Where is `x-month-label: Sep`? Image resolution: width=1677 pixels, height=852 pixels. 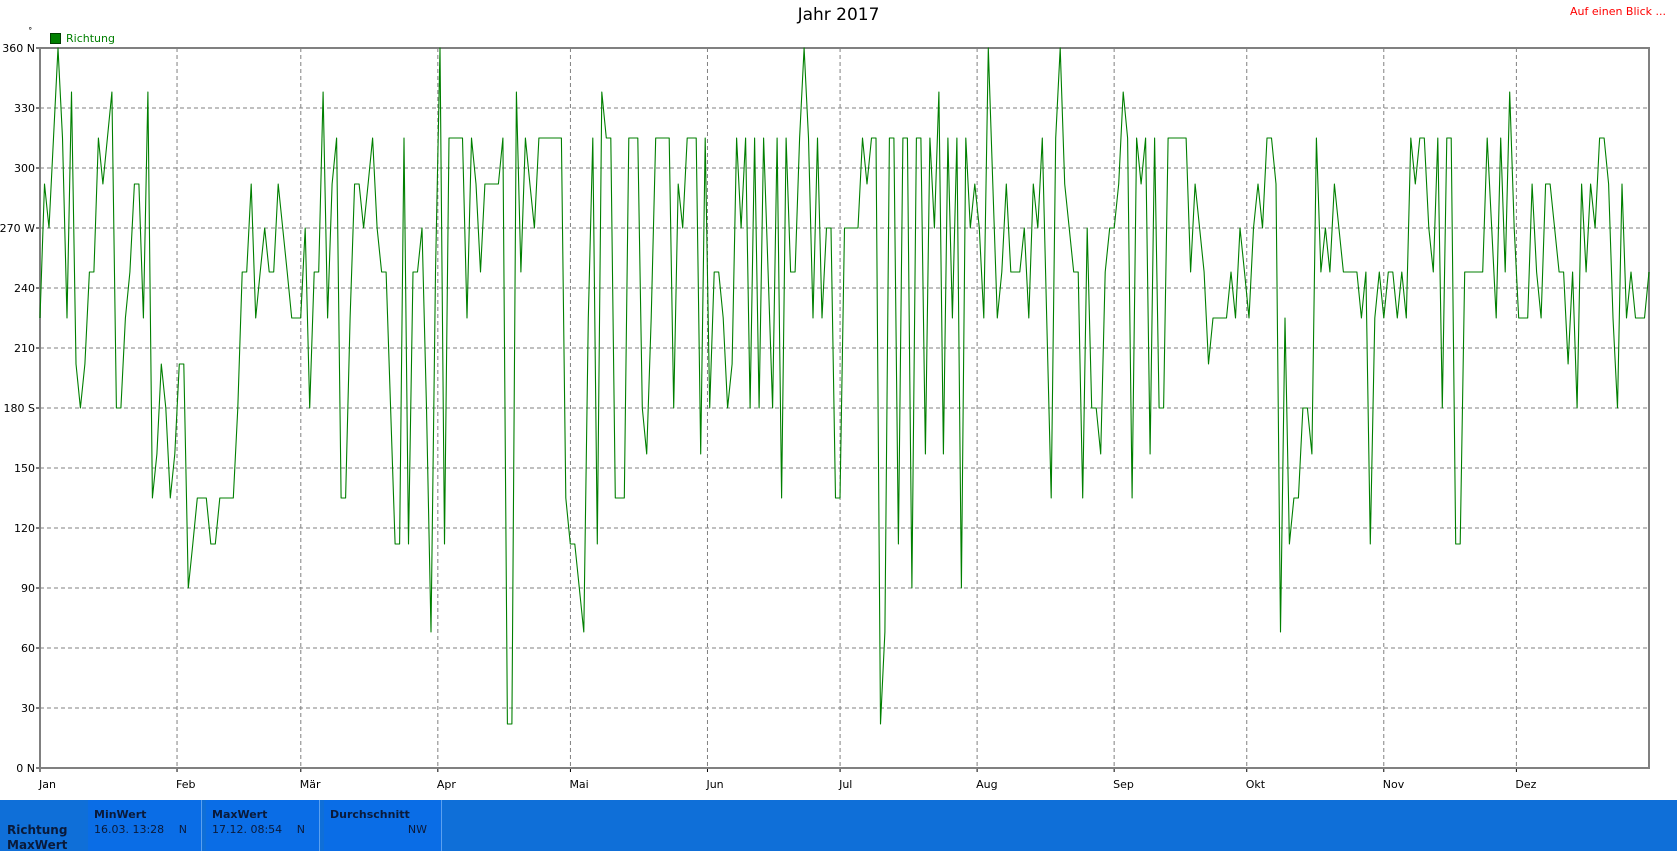 x-month-label: Sep is located at coordinates (1123, 784).